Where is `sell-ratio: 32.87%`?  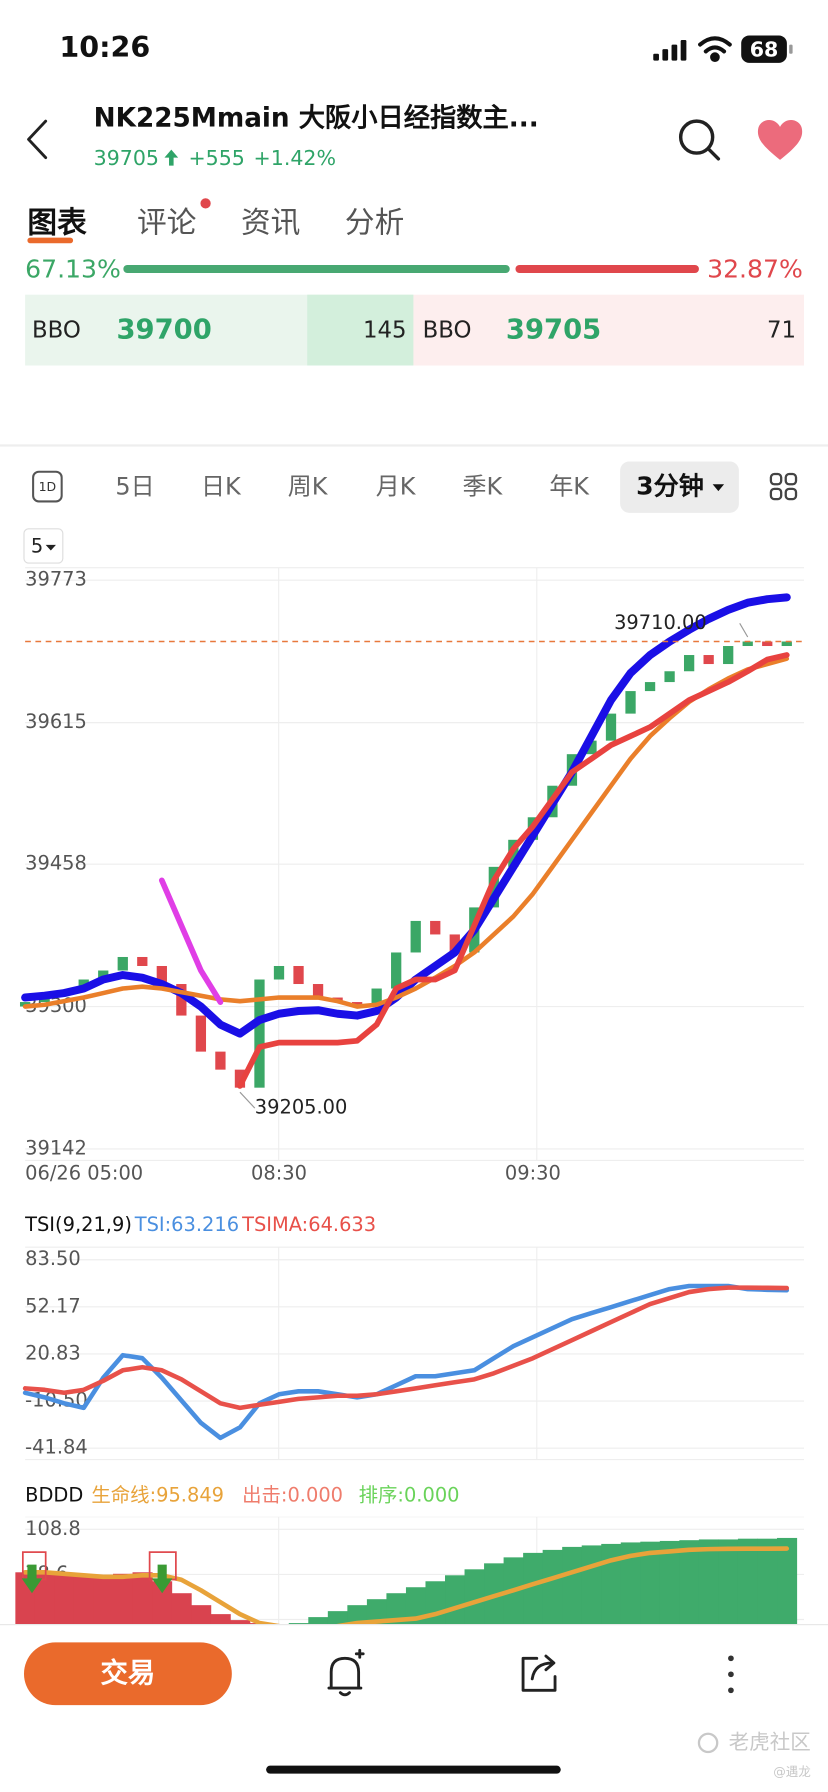
sell-ratio: 32.87% is located at coordinates (755, 269).